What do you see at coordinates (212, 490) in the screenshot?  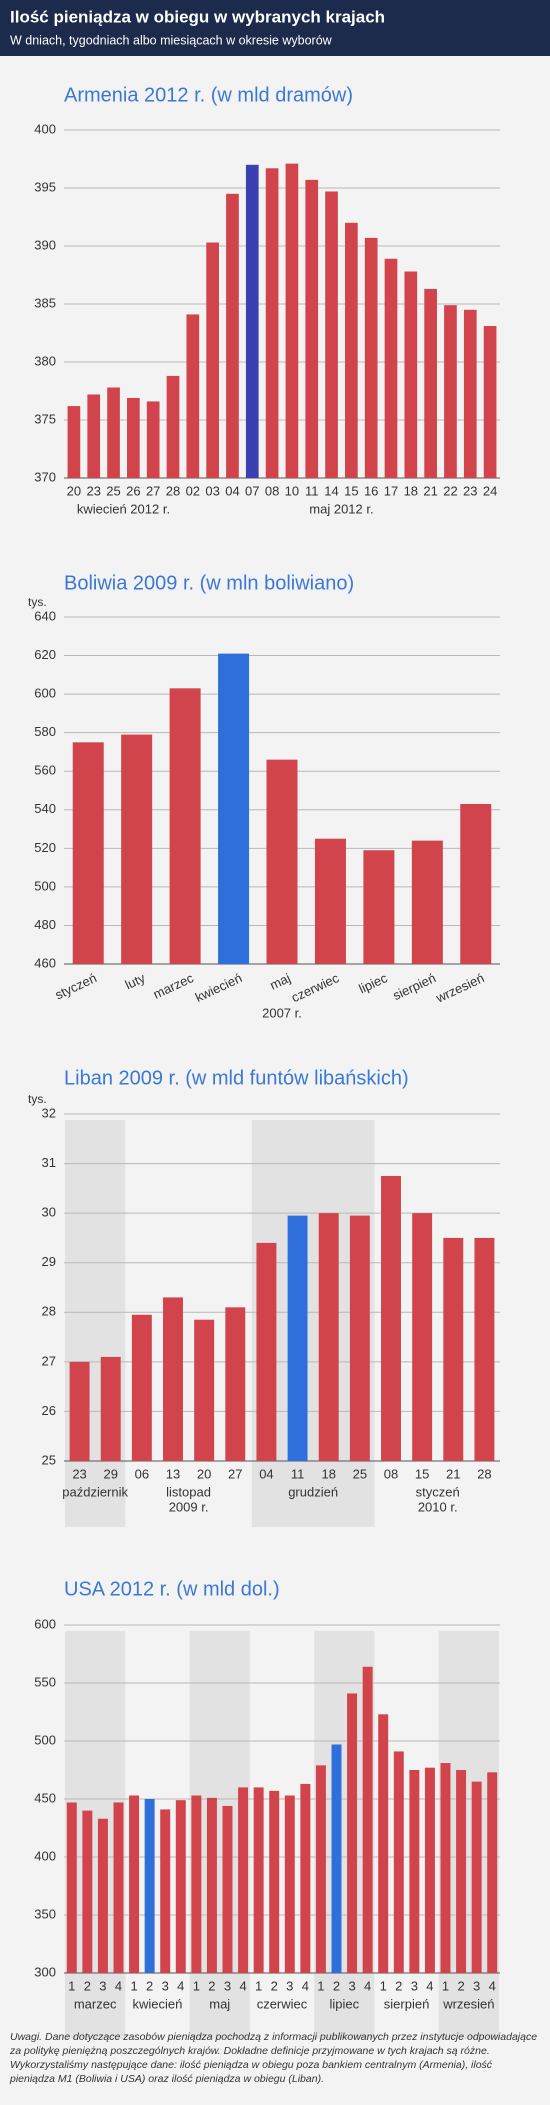 I see `x-tick-label: 03` at bounding box center [212, 490].